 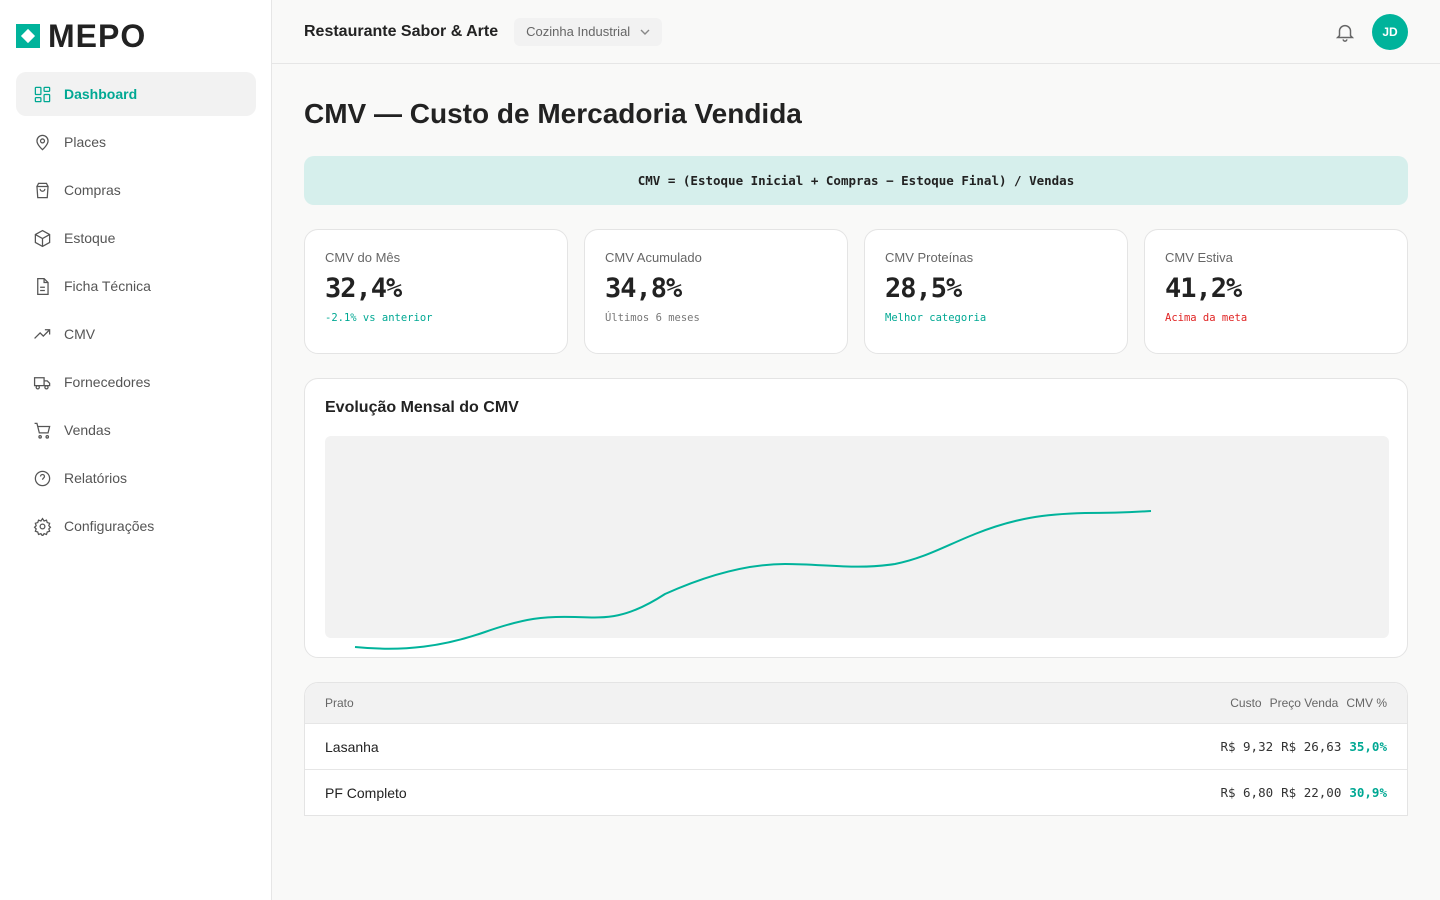 I want to click on chevron-down-icon, so click(x=645, y=32).